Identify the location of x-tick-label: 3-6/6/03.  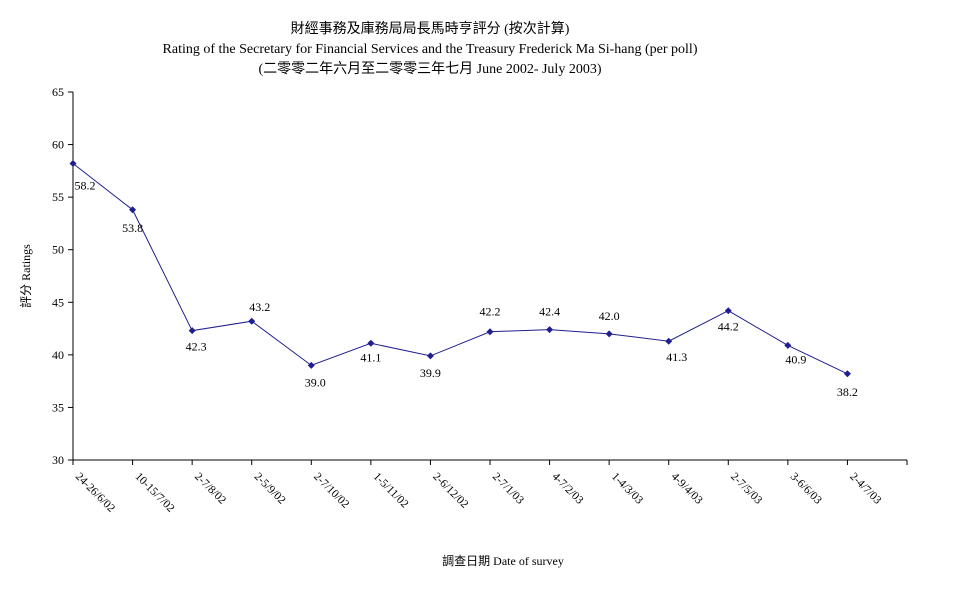
(806, 489).